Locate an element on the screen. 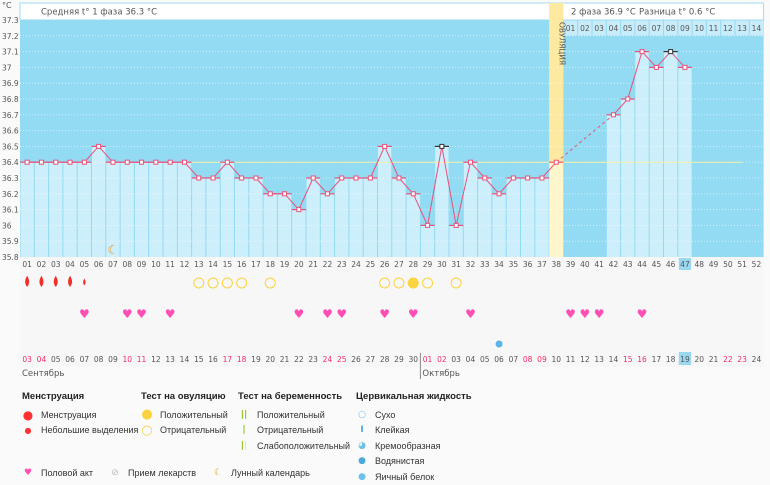 The image size is (770, 485). y-tick-label: 36.1 is located at coordinates (10, 210).